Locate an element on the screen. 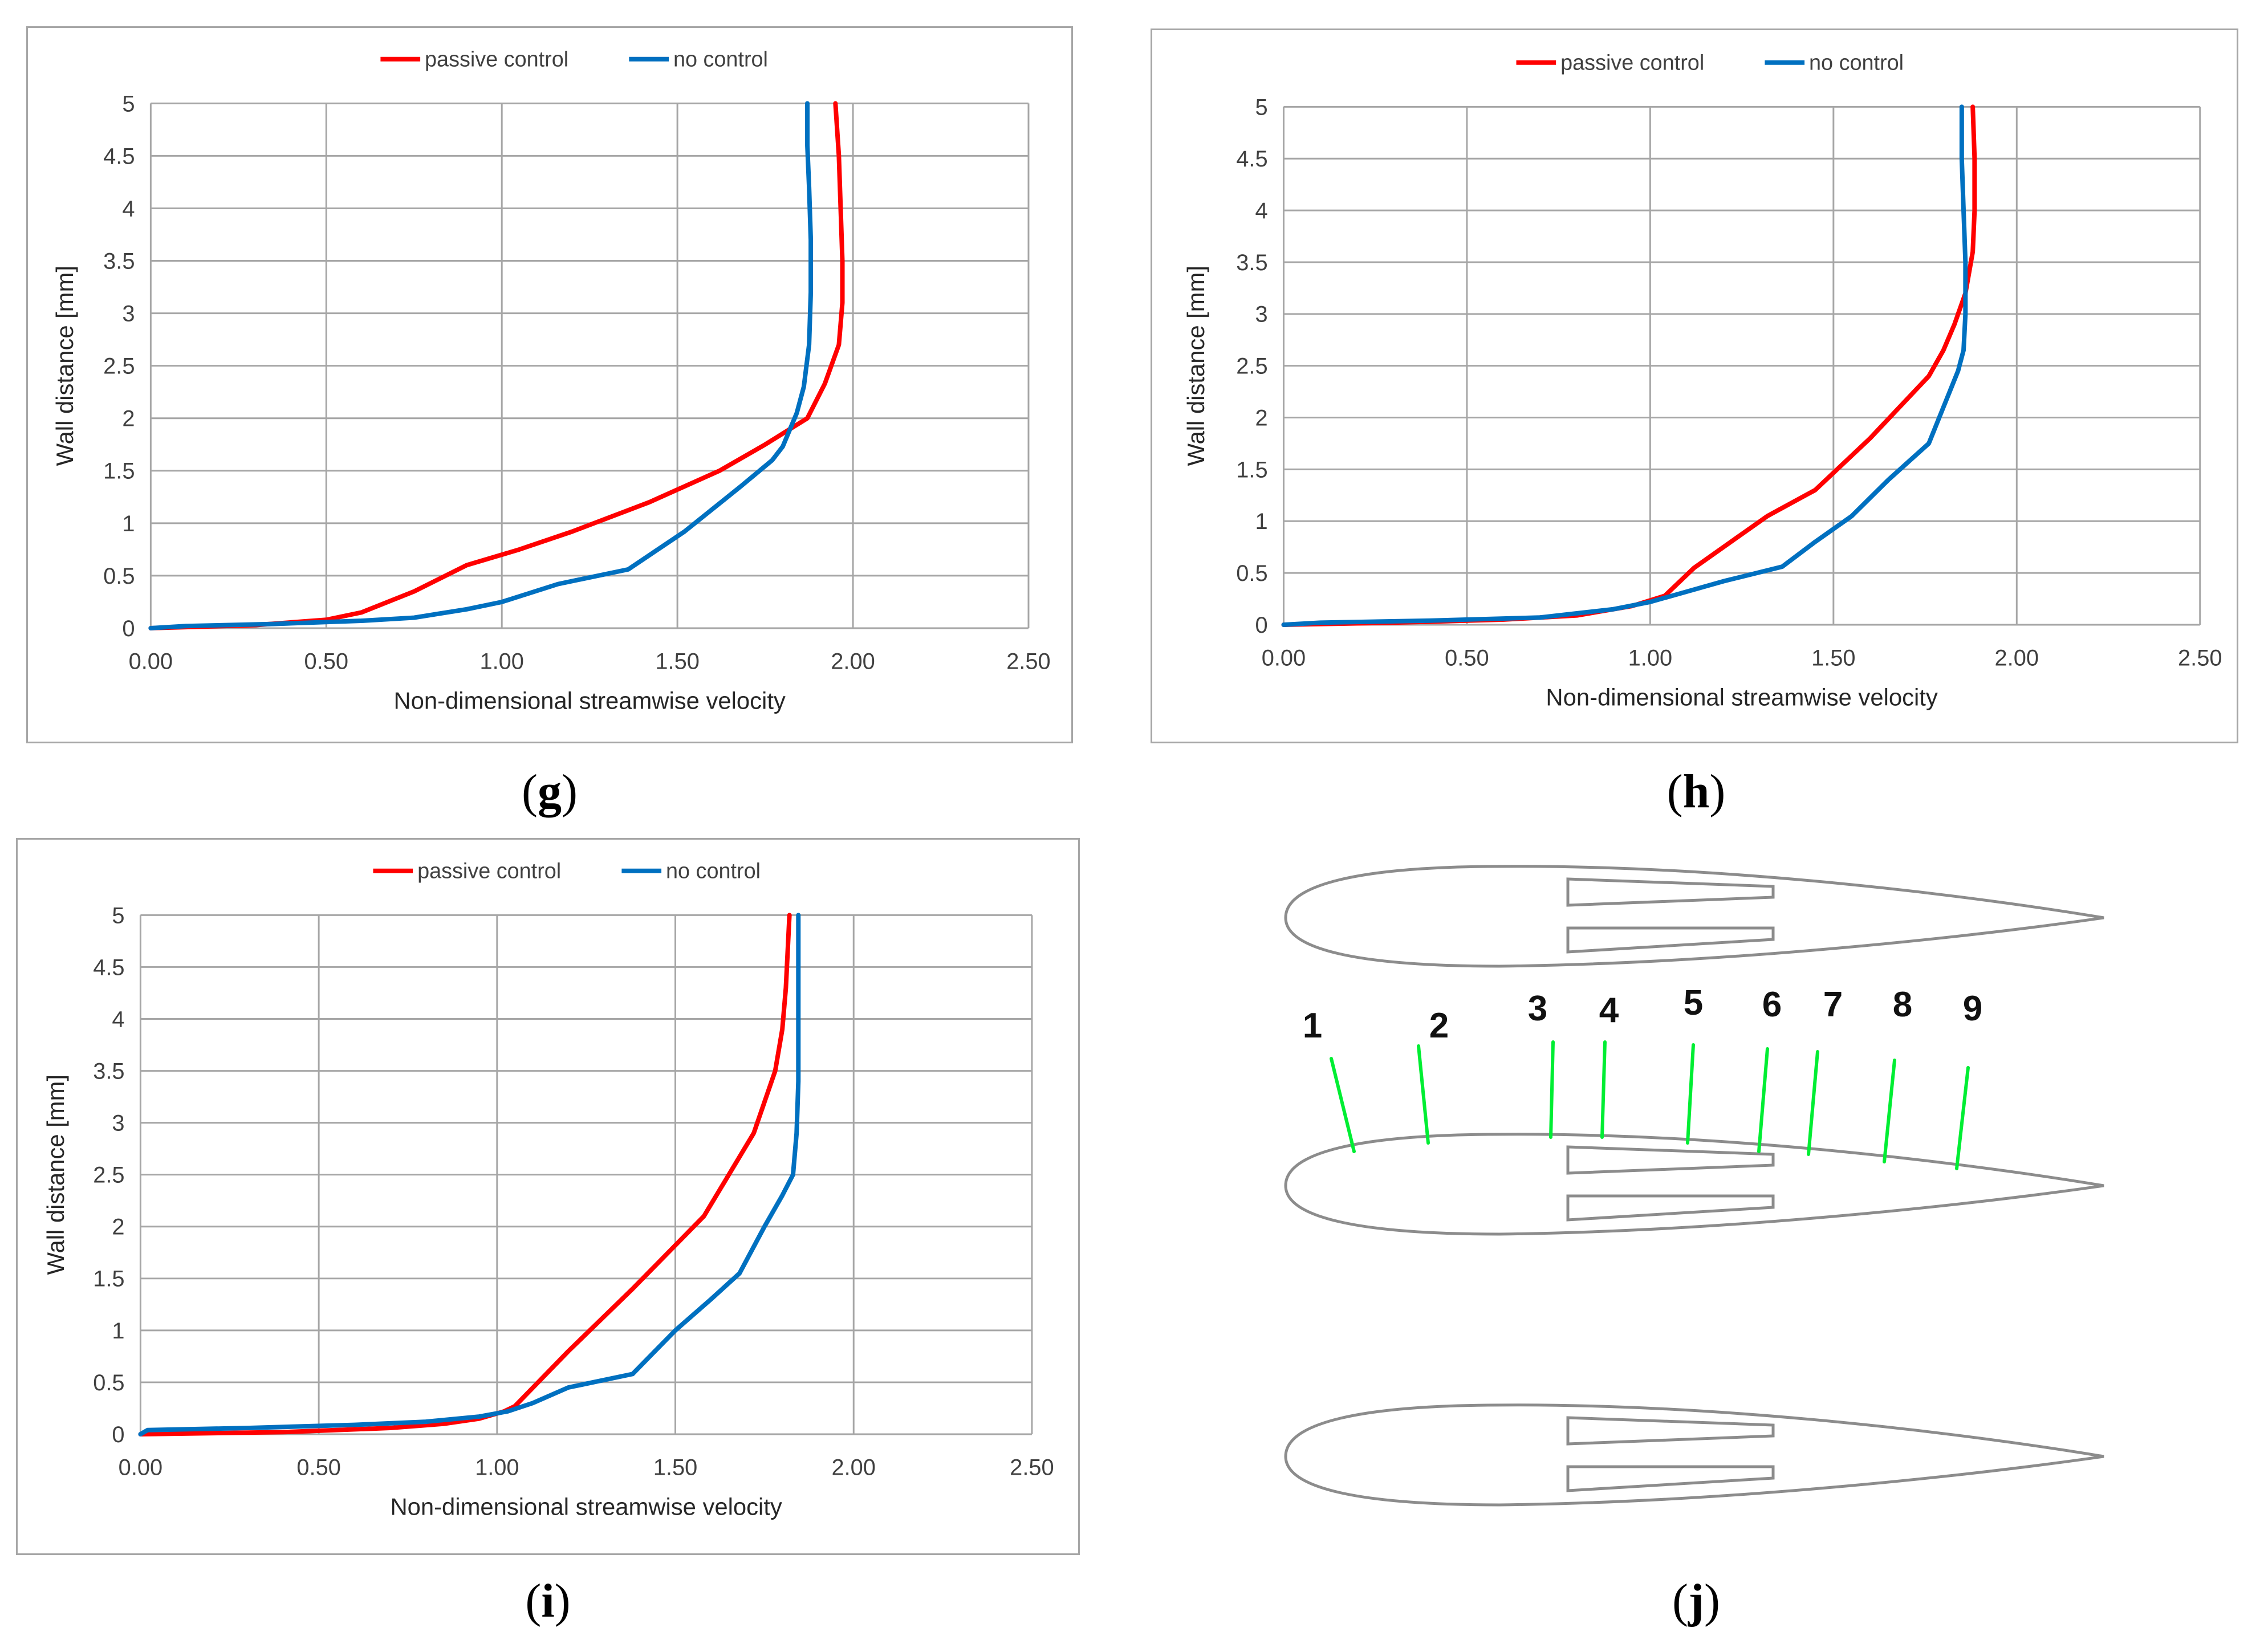 This screenshot has width=2268, height=1640. caption-letter-g: g is located at coordinates (550, 791).